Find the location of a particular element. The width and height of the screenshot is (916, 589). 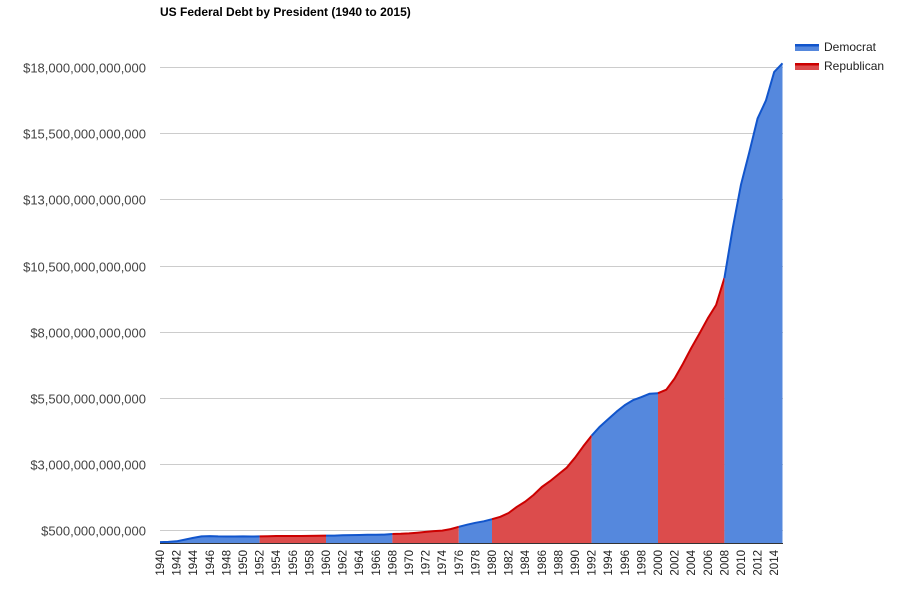

x-tick-label: 1970 is located at coordinates (410, 563).